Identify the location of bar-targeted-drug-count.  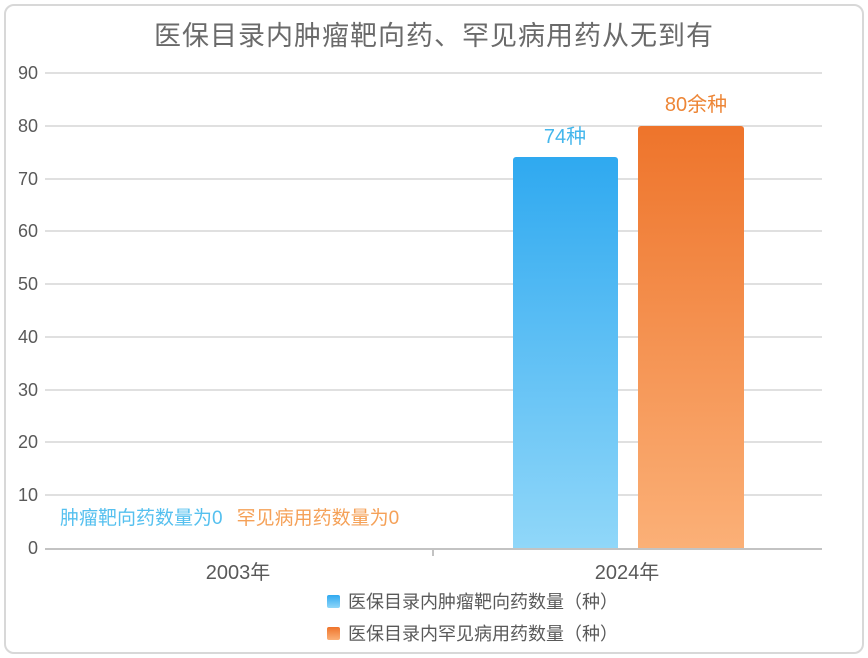
(565, 352).